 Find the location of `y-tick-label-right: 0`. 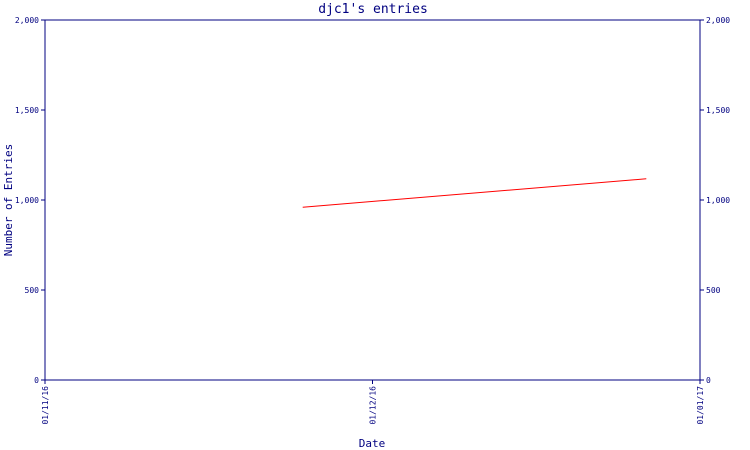

y-tick-label-right: 0 is located at coordinates (708, 380).